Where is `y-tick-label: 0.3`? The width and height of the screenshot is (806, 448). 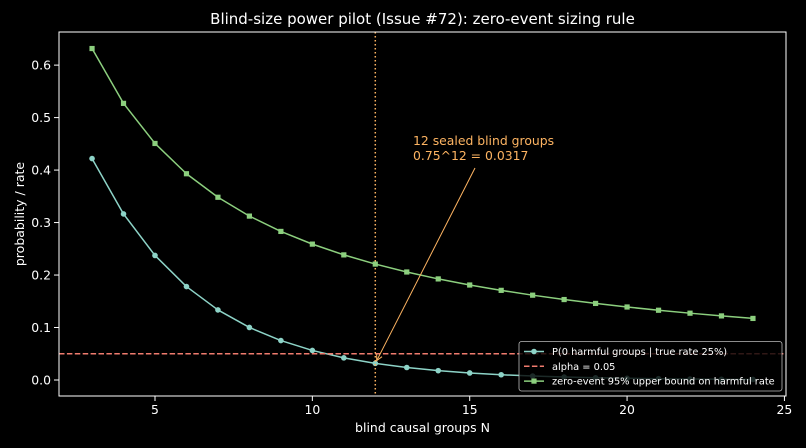
y-tick-label: 0.3 is located at coordinates (41, 222).